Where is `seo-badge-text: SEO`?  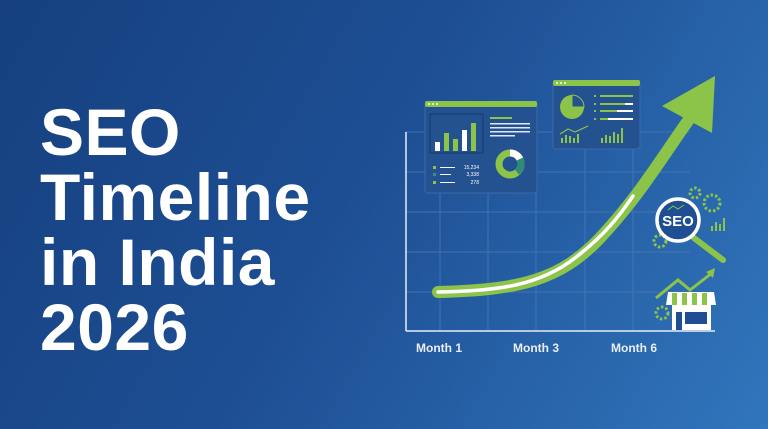 seo-badge-text: SEO is located at coordinates (678, 221).